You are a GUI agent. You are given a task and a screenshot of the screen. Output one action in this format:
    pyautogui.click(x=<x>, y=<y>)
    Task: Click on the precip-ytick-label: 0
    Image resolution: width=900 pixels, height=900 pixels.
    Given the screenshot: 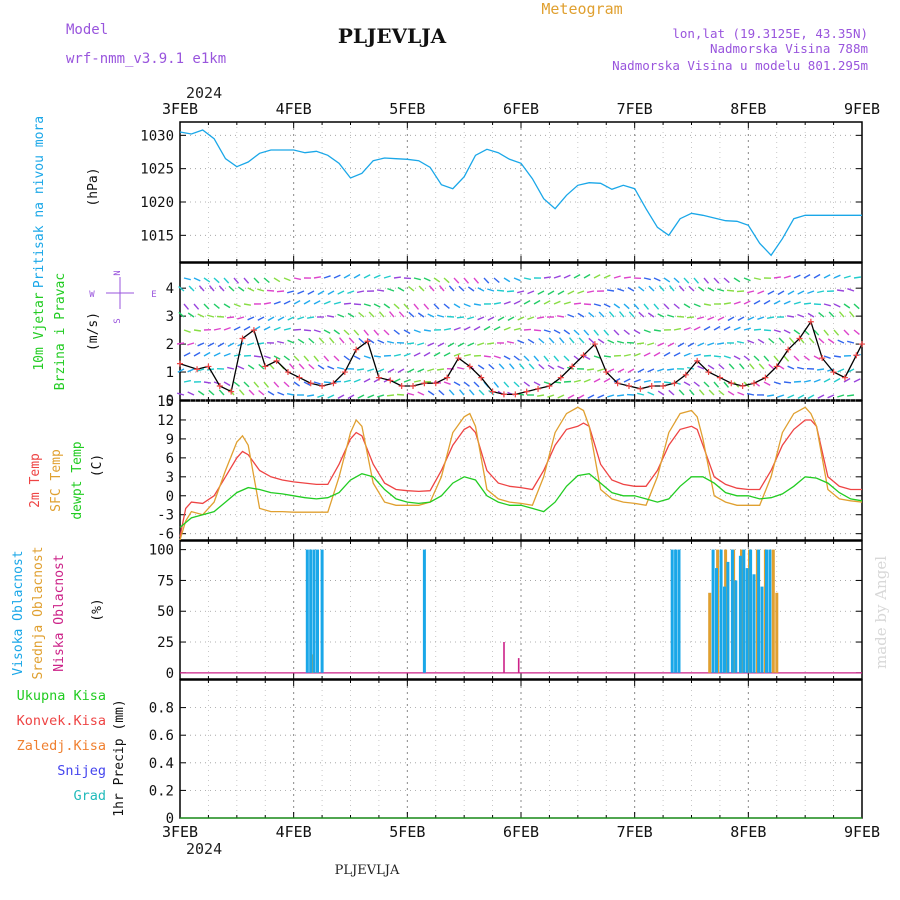 What is the action you would take?
    pyautogui.click(x=170, y=819)
    